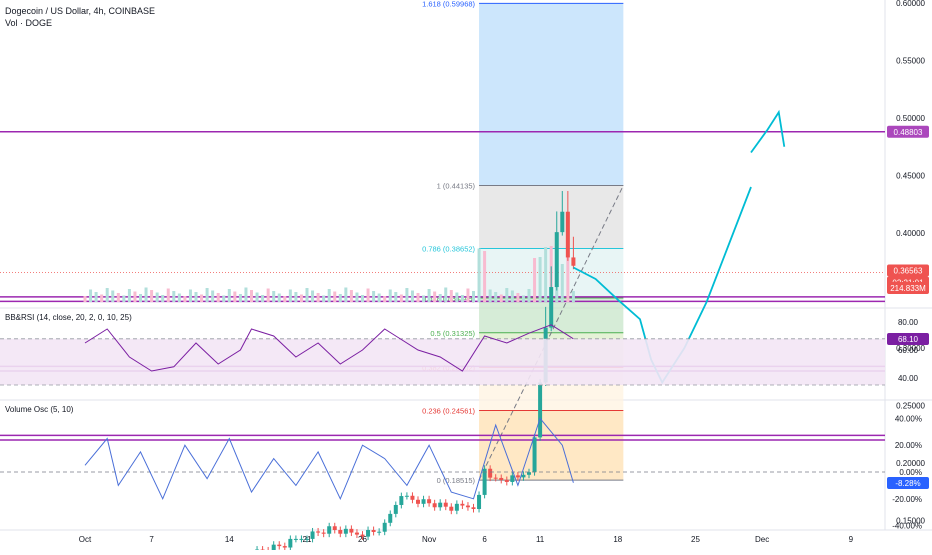  I want to click on date-axis-label: Dec, so click(762, 539).